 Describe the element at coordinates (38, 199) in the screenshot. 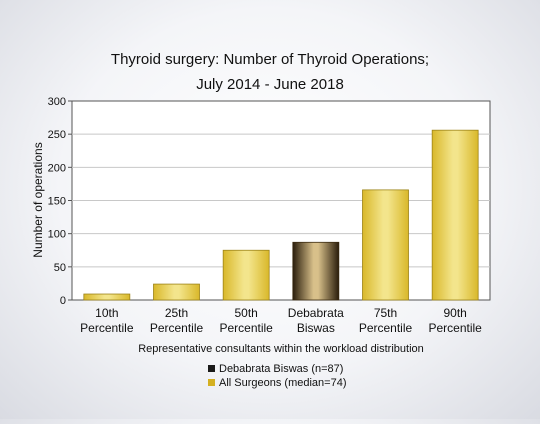

I see `y-axis-label: Number of operations` at that location.